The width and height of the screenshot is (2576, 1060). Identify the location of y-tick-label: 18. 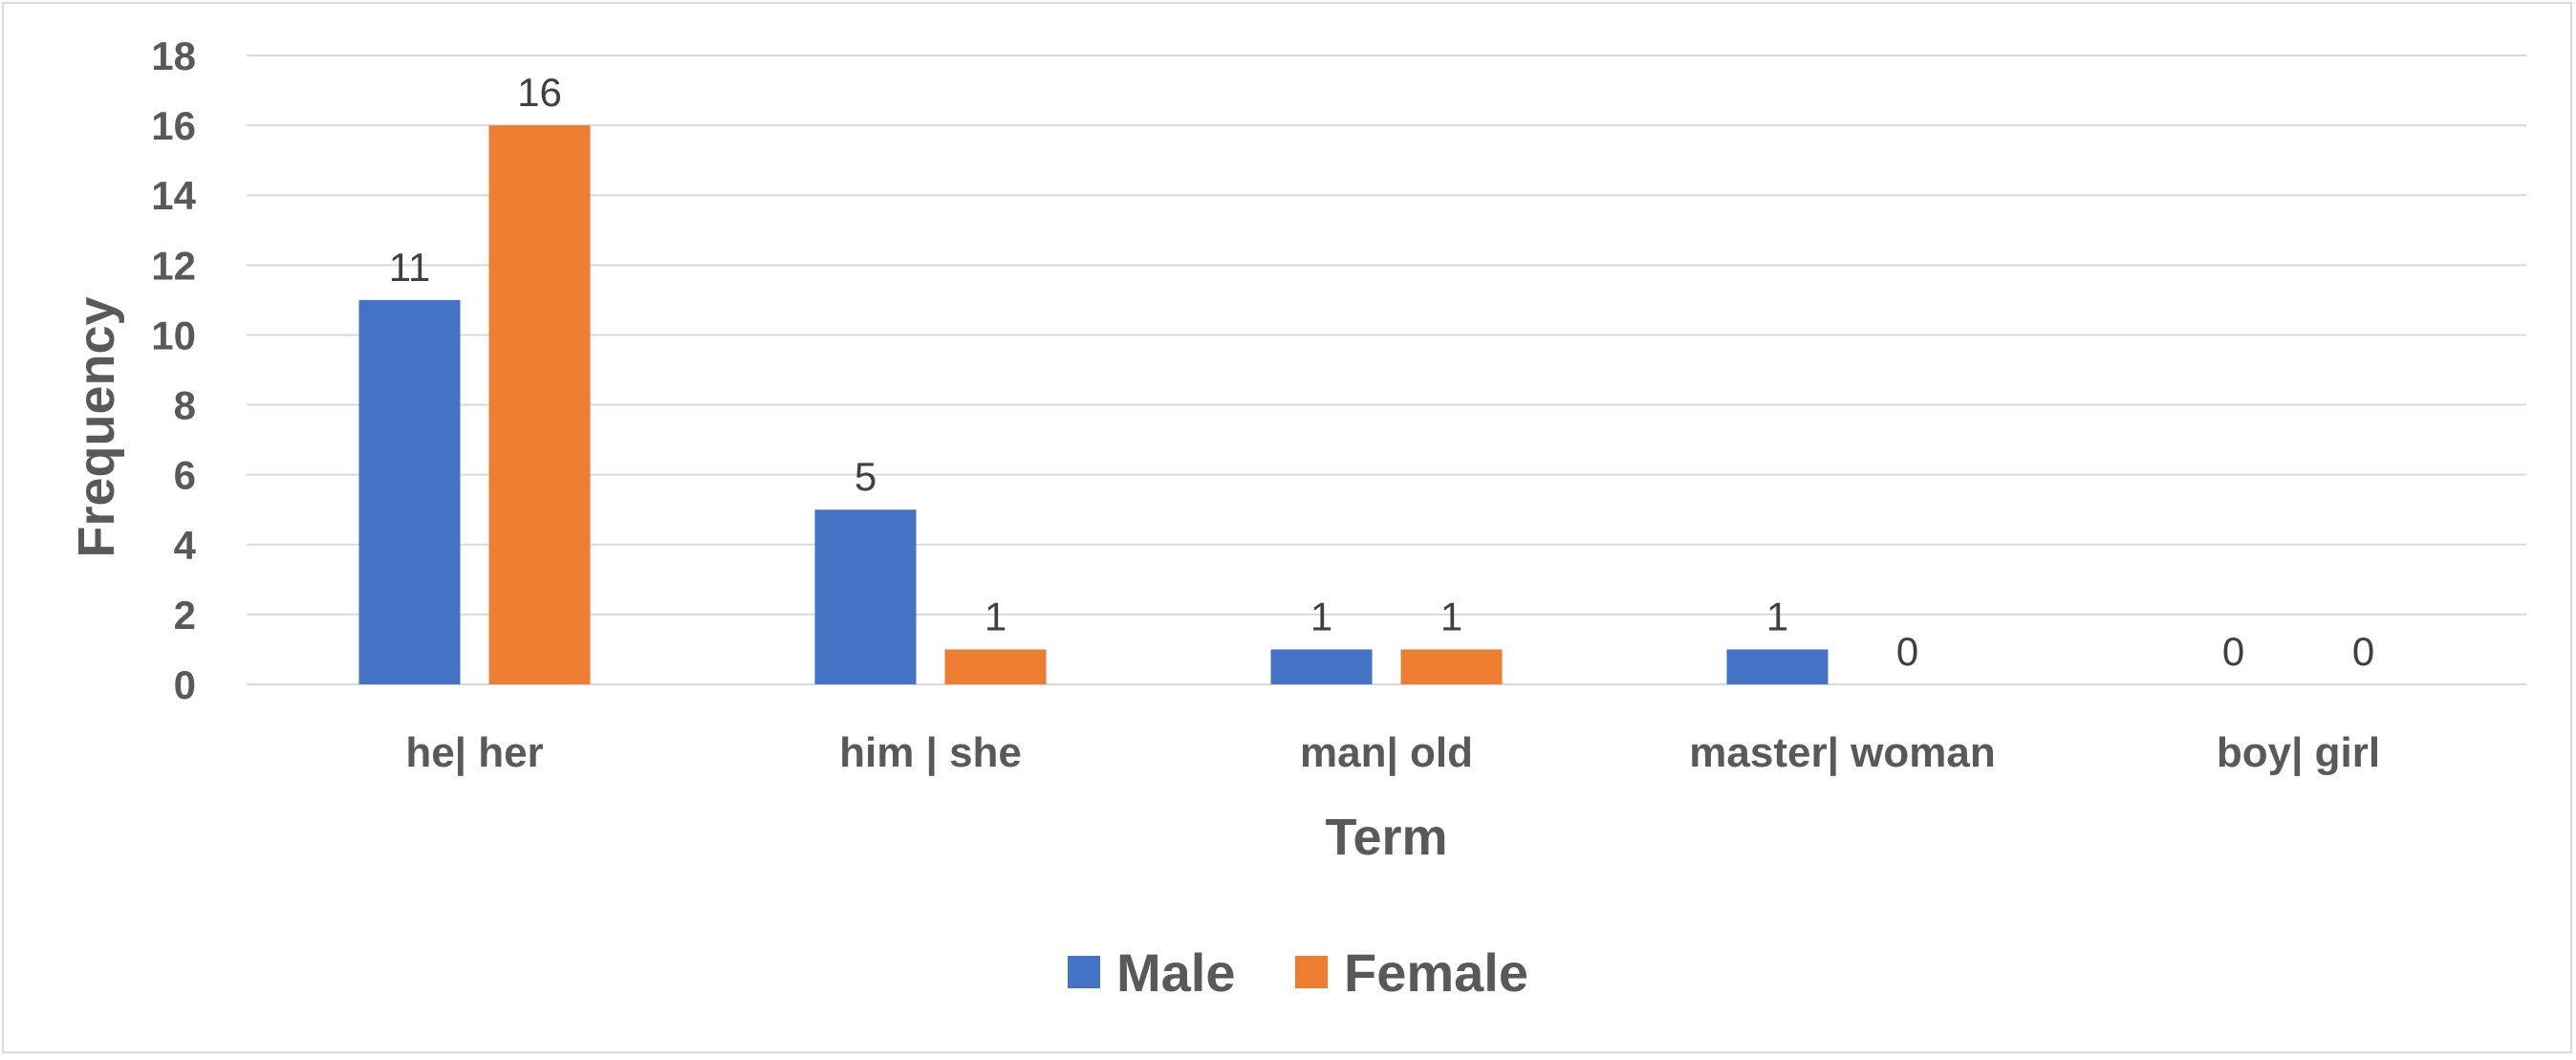
(173, 55).